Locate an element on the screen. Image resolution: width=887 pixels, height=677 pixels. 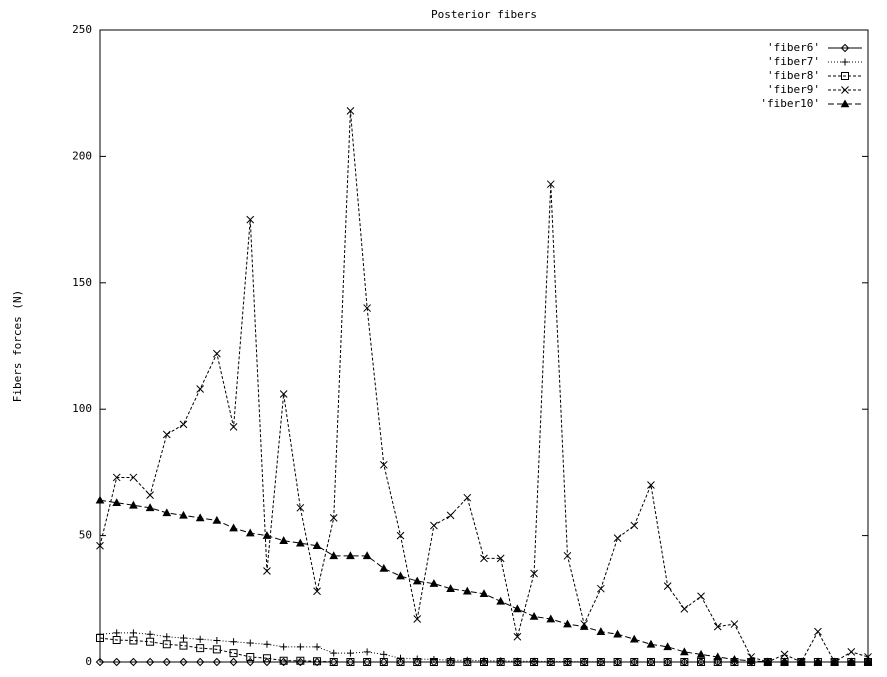
y-tick-label: 0 is located at coordinates (88, 661).